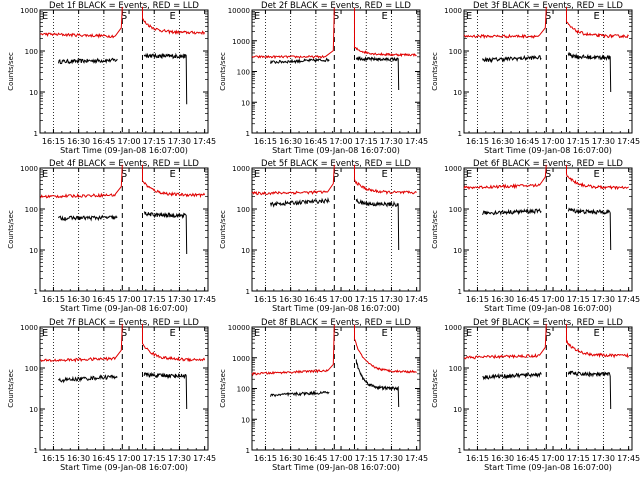  I want to click on y-tick-label: 10000, so click(239, 11).